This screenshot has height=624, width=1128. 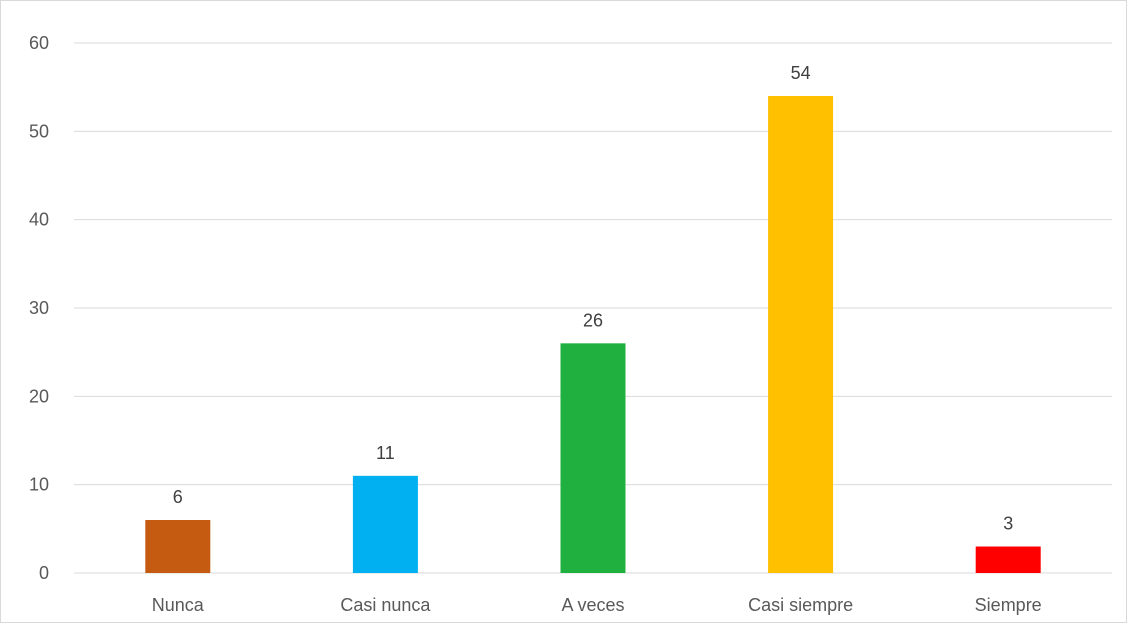 What do you see at coordinates (593, 458) in the screenshot?
I see `bar-a-veces` at bounding box center [593, 458].